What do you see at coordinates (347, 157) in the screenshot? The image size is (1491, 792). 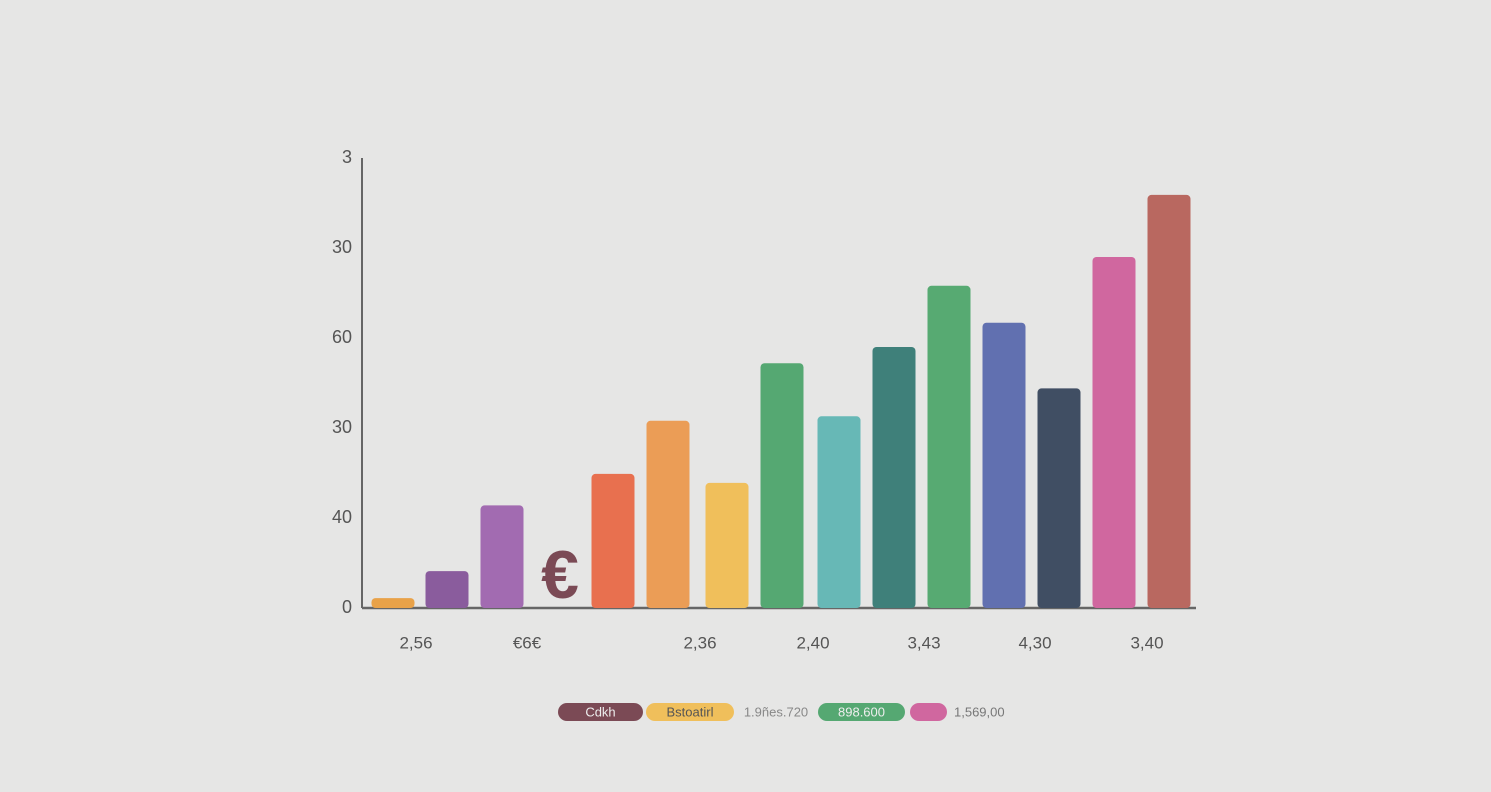 I see `y-tick-label: 3` at bounding box center [347, 157].